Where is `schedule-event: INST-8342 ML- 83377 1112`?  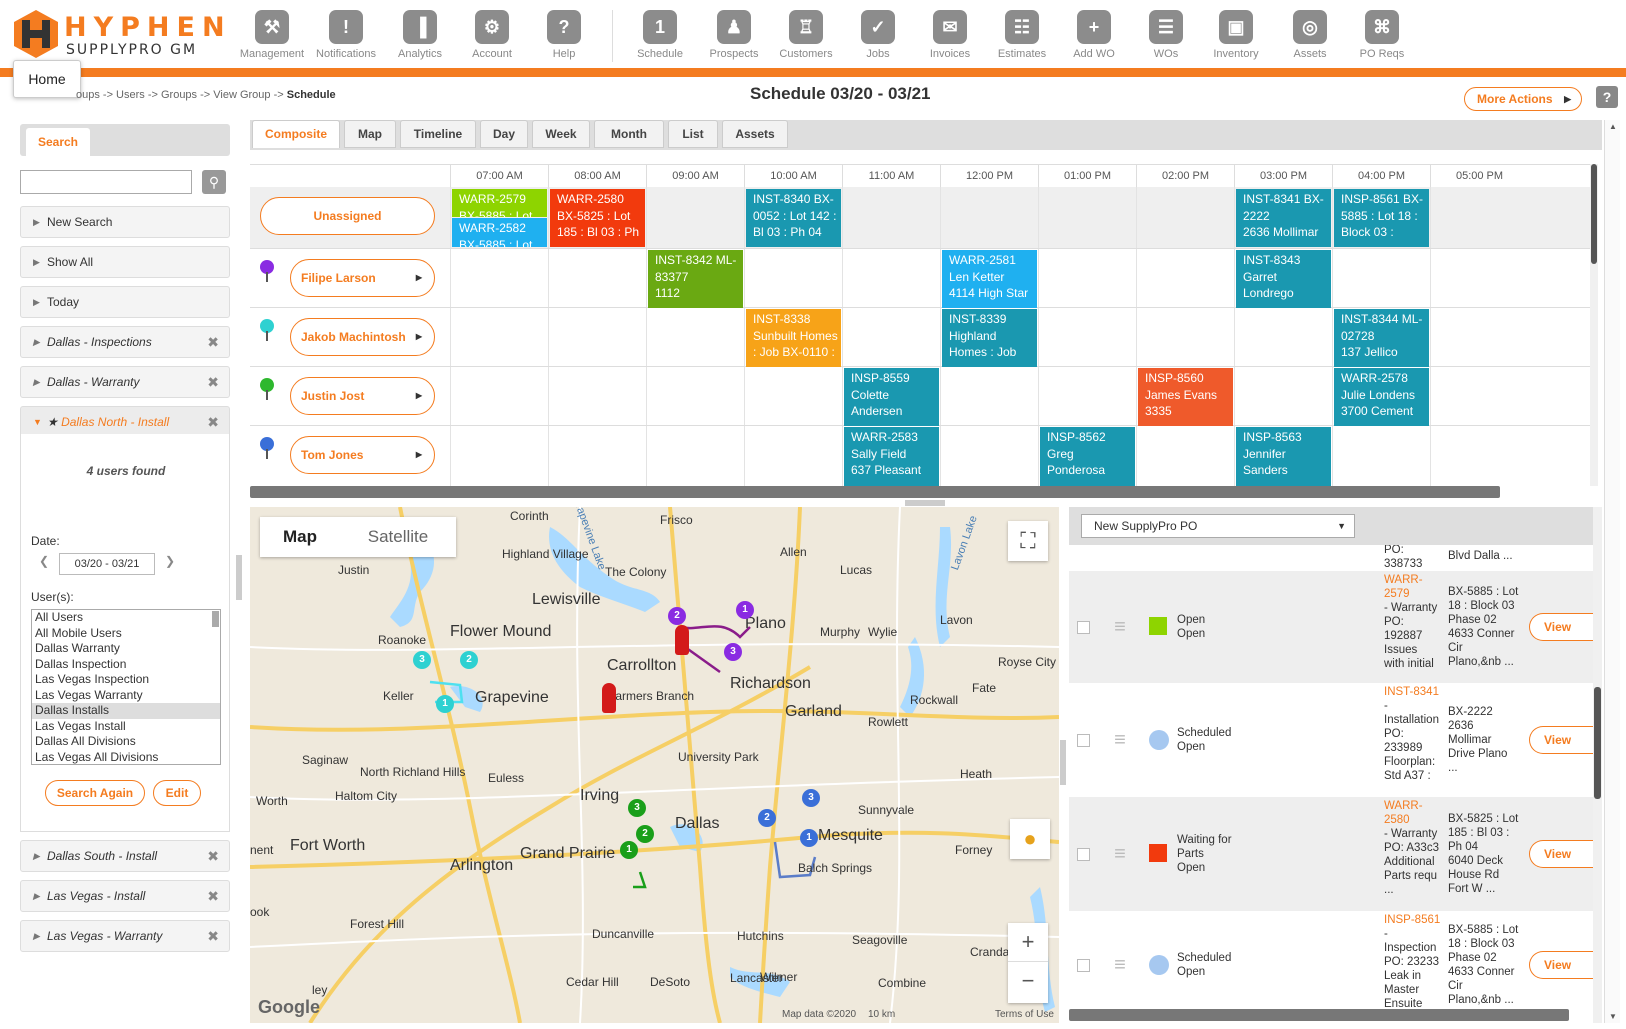 schedule-event: INST-8342 ML- 83377 1112 is located at coordinates (695, 279).